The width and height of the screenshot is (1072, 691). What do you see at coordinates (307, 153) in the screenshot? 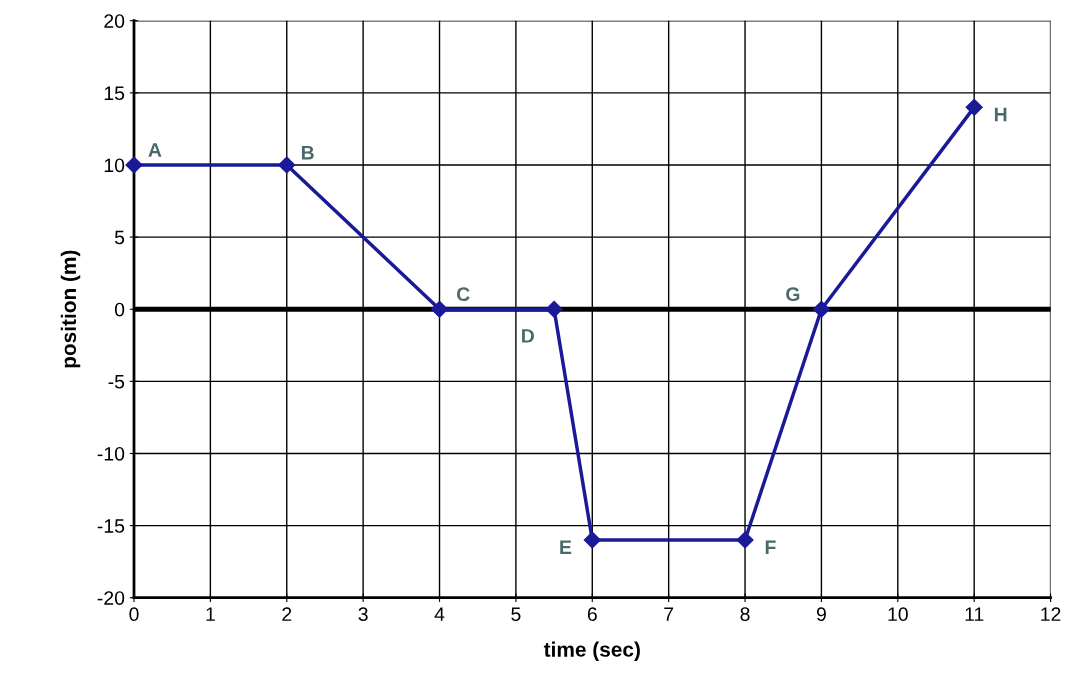
I see `annotation: B` at bounding box center [307, 153].